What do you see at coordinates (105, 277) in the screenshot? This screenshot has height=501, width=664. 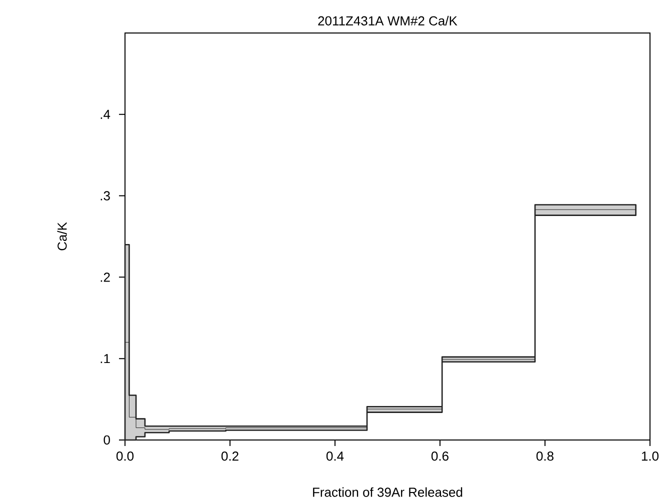 I see `y-tick-label: .2` at bounding box center [105, 277].